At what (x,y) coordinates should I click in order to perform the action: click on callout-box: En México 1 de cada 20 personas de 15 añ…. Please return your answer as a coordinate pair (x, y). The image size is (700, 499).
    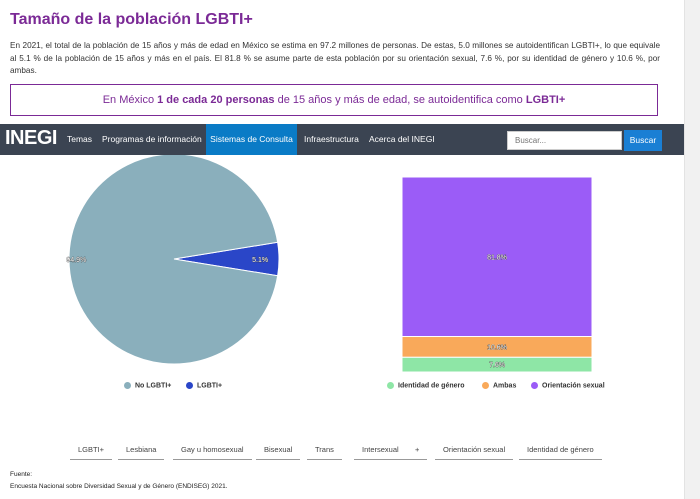
    Looking at the image, I should click on (334, 100).